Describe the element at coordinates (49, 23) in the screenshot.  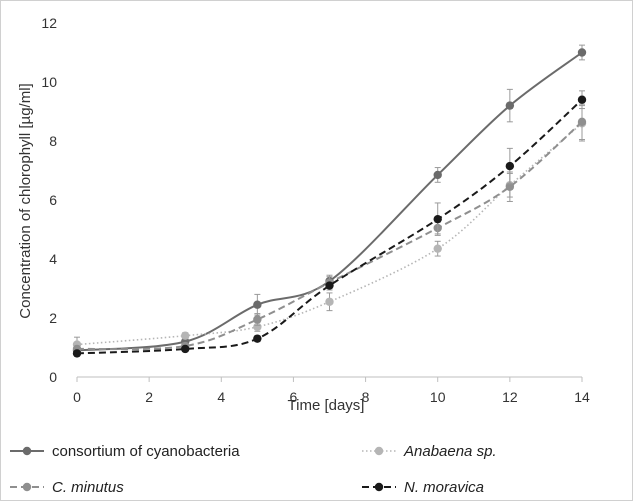
I see `y-tick-label: 12` at that location.